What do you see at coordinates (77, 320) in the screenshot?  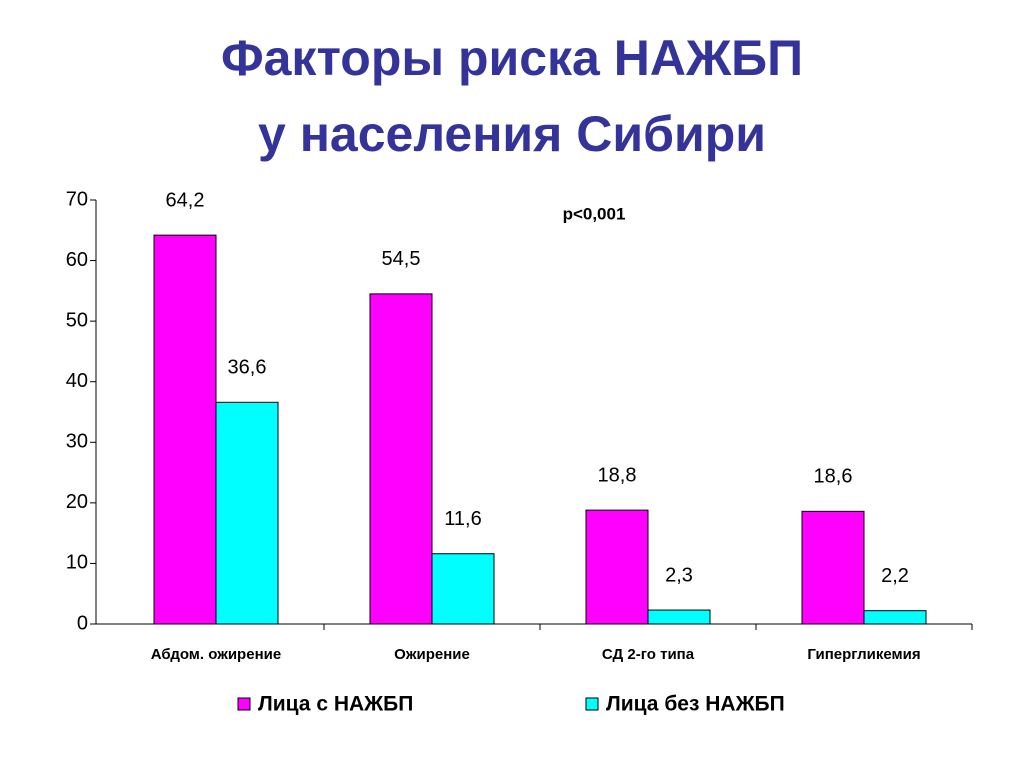 I see `y-tick-label: 50` at bounding box center [77, 320].